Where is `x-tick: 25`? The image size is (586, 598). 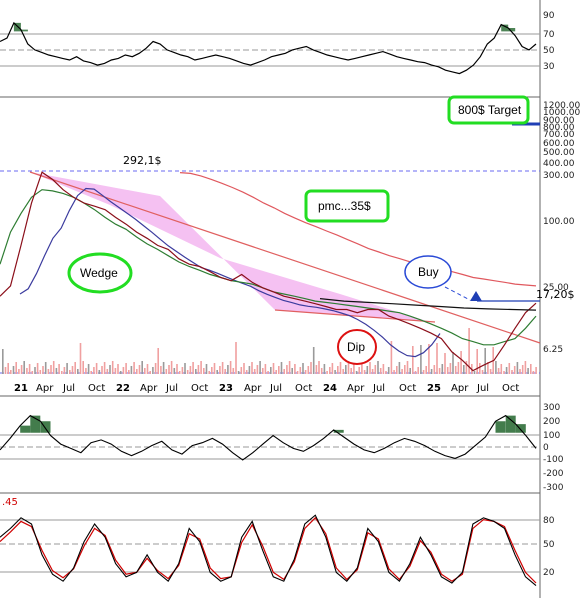
x-tick: 25 is located at coordinates (434, 388).